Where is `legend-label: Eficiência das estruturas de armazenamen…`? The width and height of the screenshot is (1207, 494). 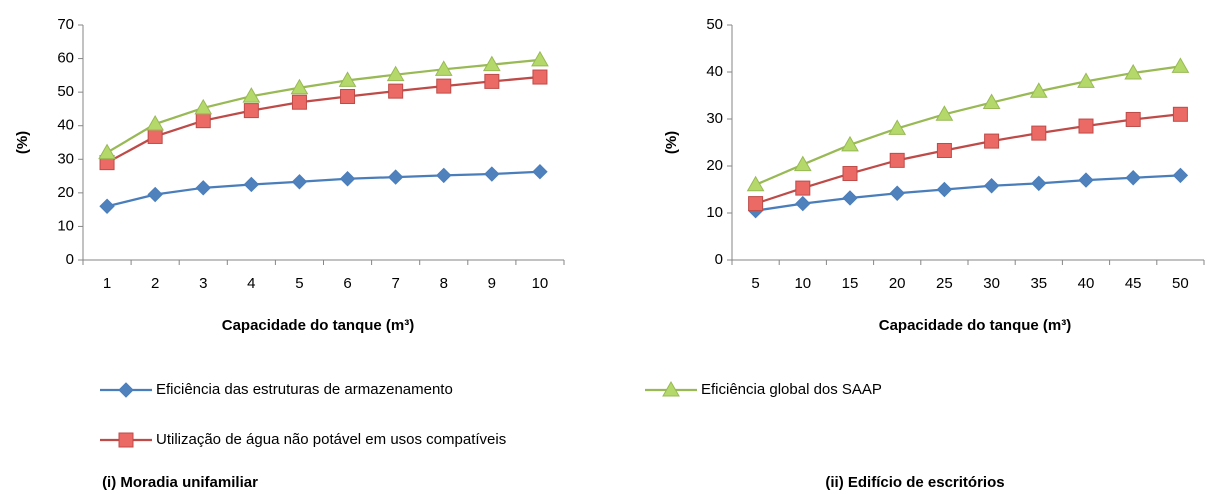 legend-label: Eficiência das estruturas de armazenamen… is located at coordinates (304, 389).